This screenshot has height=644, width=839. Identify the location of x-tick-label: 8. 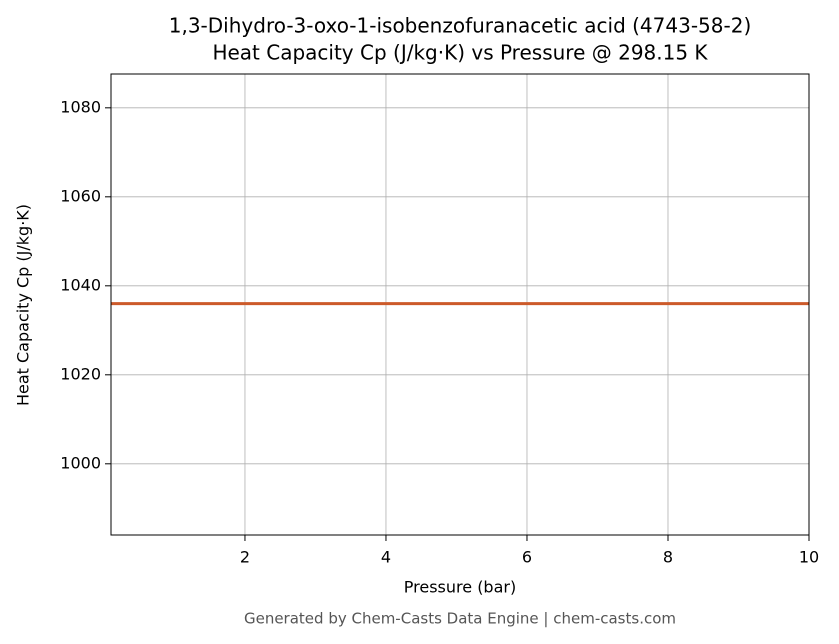
(668, 557).